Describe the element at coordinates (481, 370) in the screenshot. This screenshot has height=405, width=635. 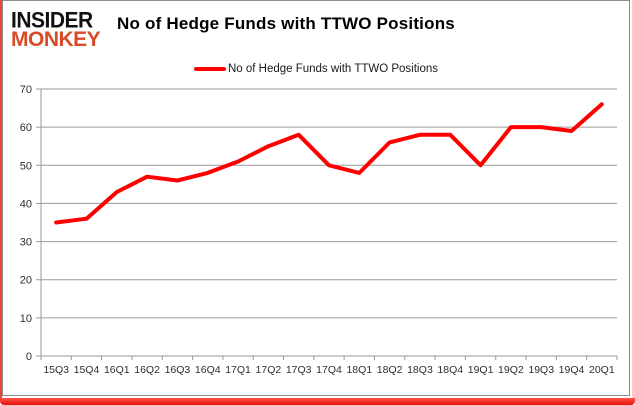
I see `svg-text: 19Q1` at that location.